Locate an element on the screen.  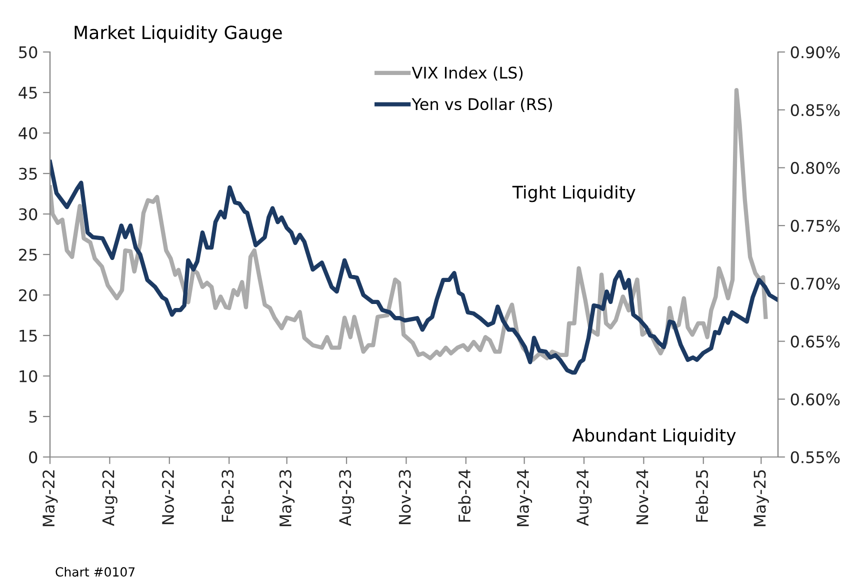
y-tick-label: 50 is located at coordinates (28, 52).